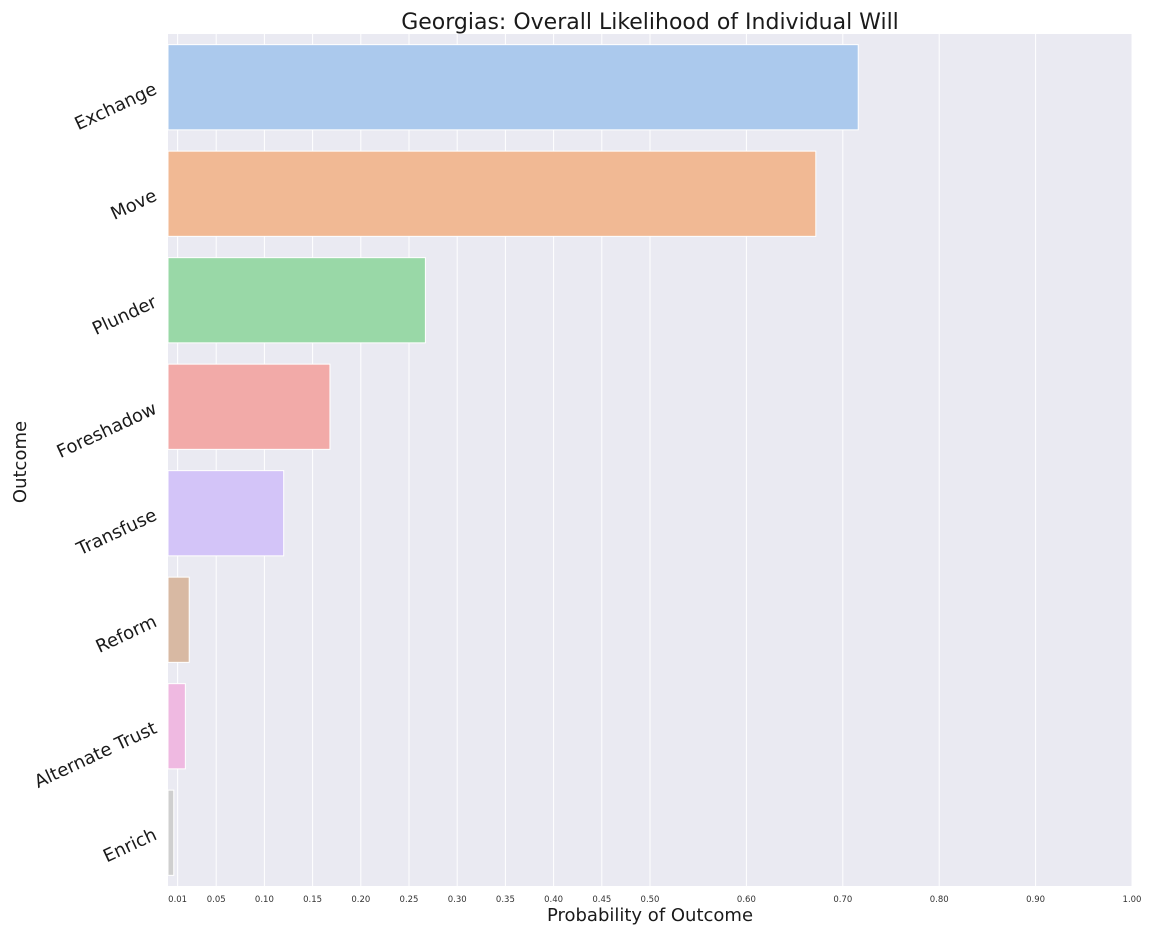 The width and height of the screenshot is (1152, 936). I want to click on x-tick-label: 0.30, so click(457, 900).